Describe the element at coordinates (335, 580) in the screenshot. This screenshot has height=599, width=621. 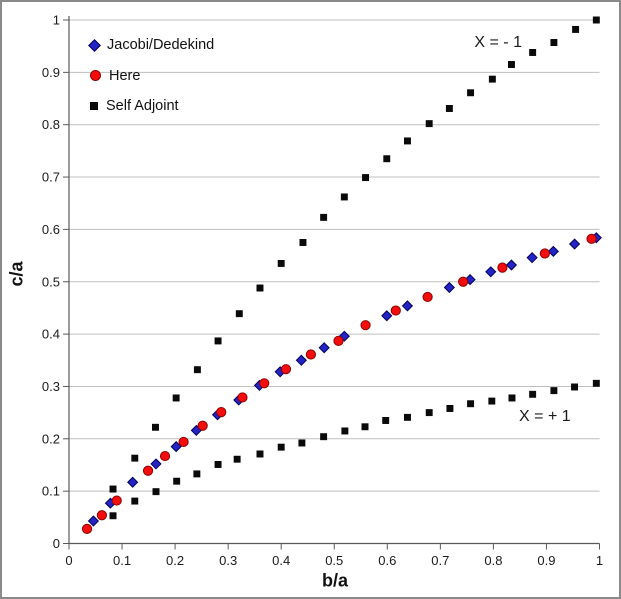
I see `x-axis-title: b/a` at that location.